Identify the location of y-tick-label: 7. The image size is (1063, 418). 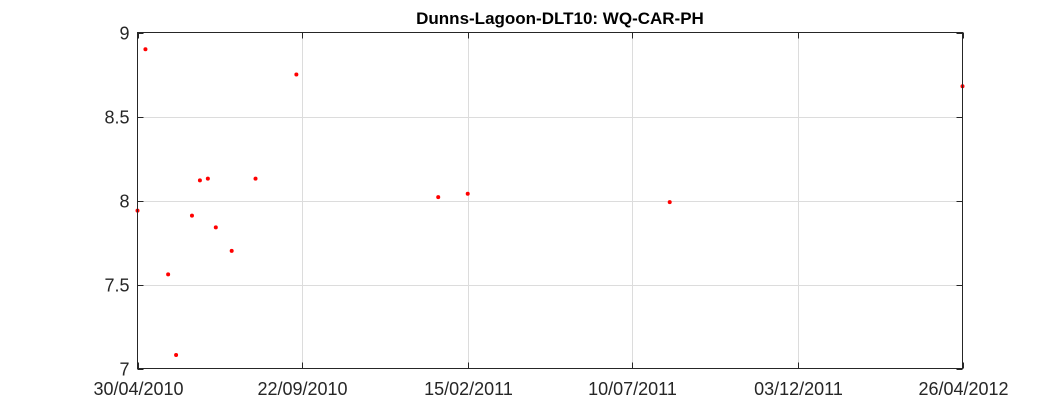
(124, 370).